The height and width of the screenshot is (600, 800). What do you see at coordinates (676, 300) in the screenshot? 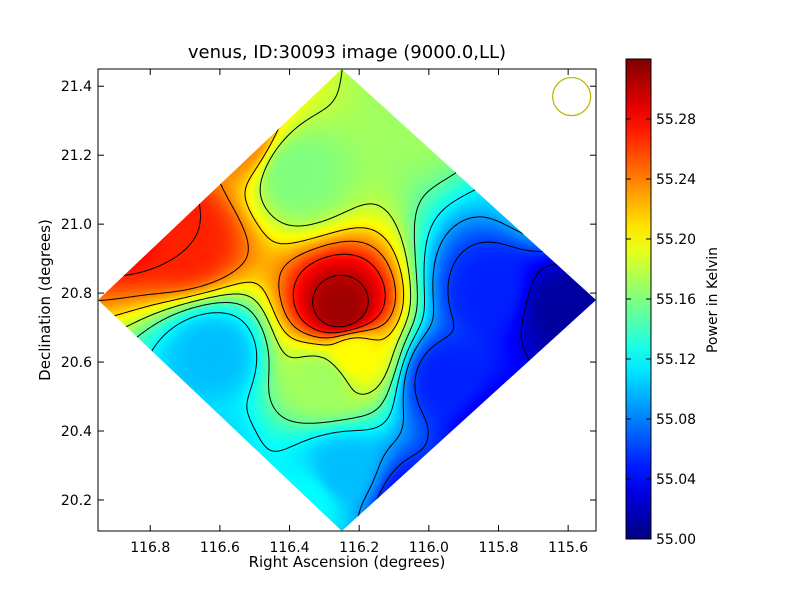
I see `colorbar-tick-label: 55.16` at bounding box center [676, 300].